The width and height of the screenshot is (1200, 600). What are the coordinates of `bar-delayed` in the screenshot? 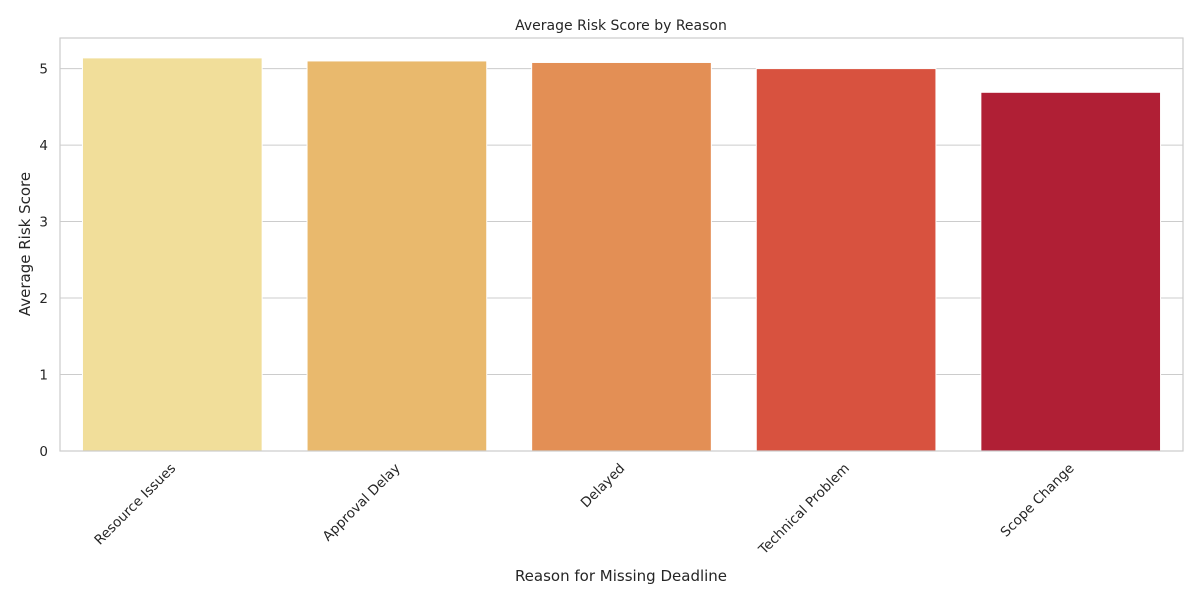 It's located at (621, 256).